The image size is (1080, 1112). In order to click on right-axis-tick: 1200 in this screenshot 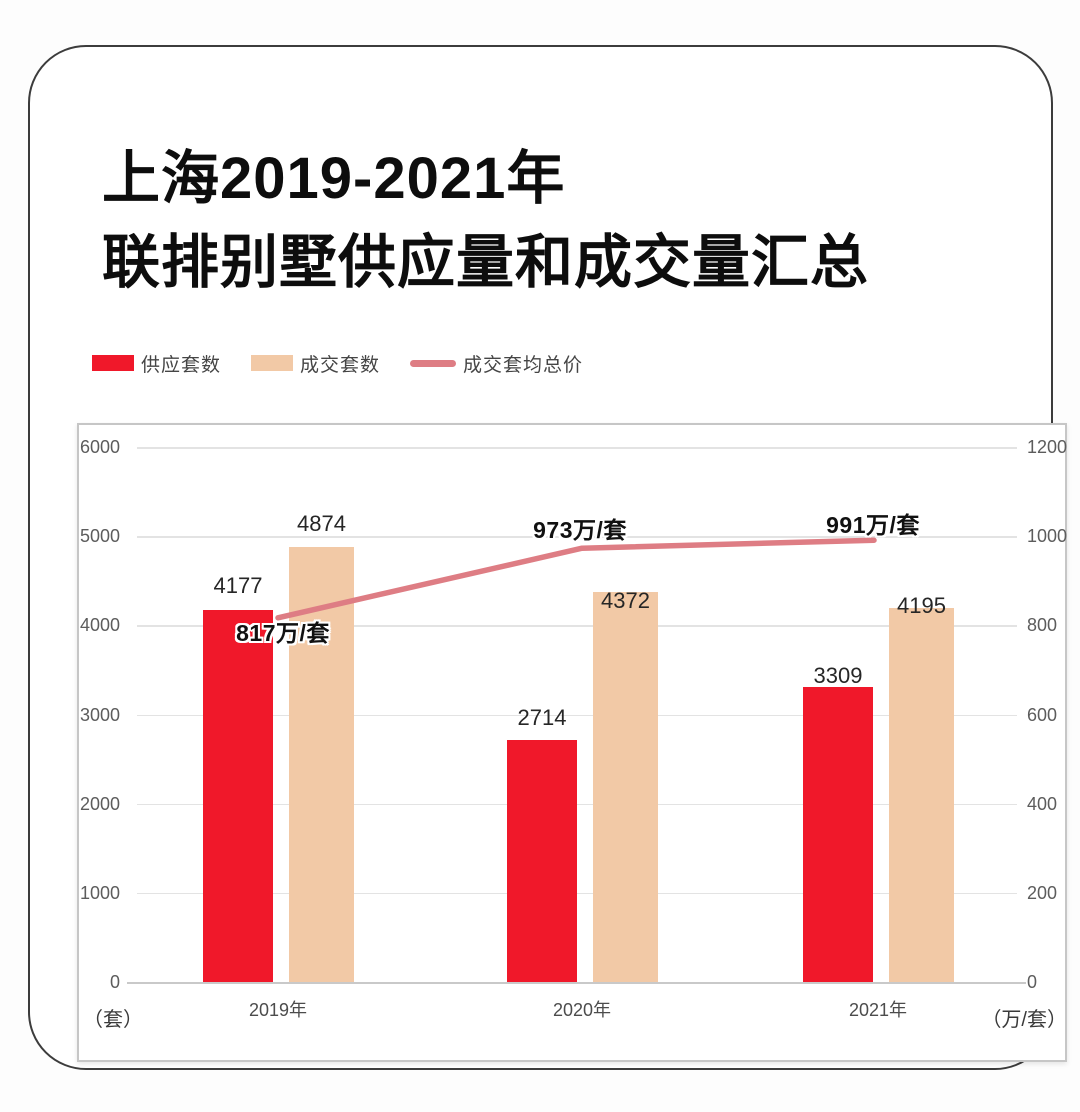, I will do `click(1047, 447)`.